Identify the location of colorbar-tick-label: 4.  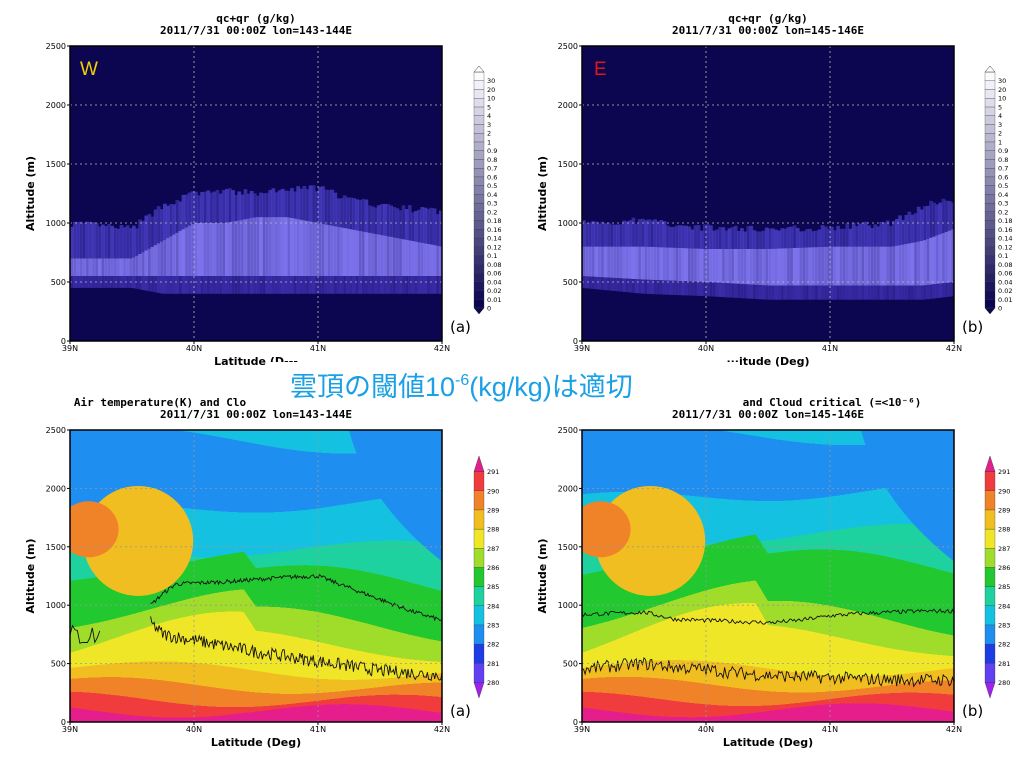
(1000, 116).